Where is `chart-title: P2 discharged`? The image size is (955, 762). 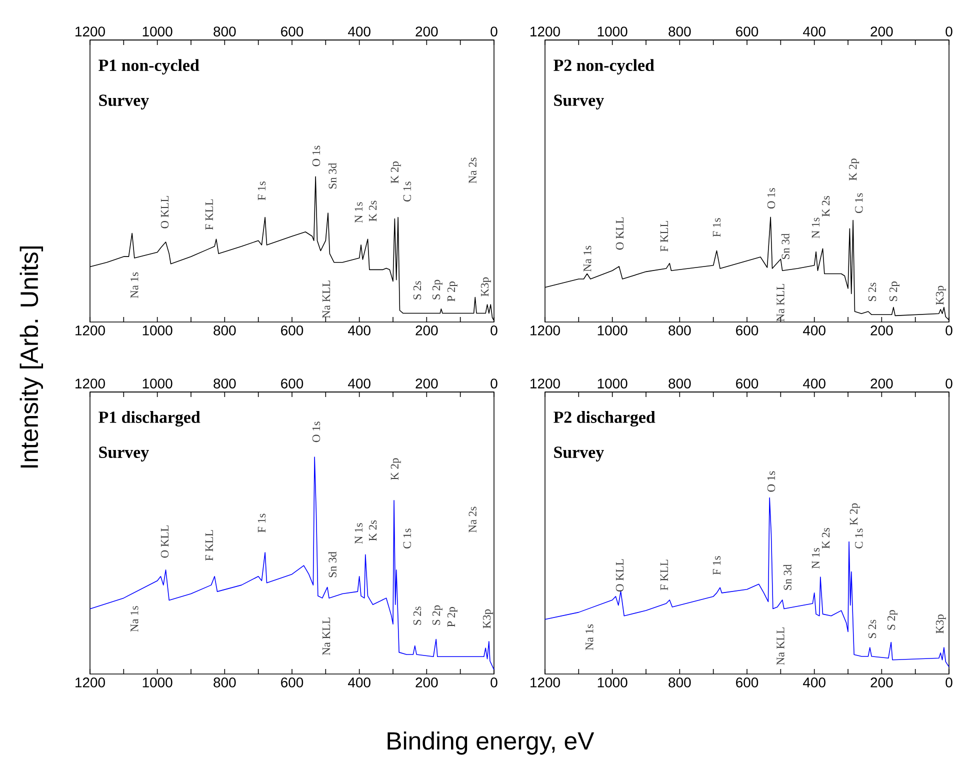
chart-title: P2 discharged is located at coordinates (605, 419).